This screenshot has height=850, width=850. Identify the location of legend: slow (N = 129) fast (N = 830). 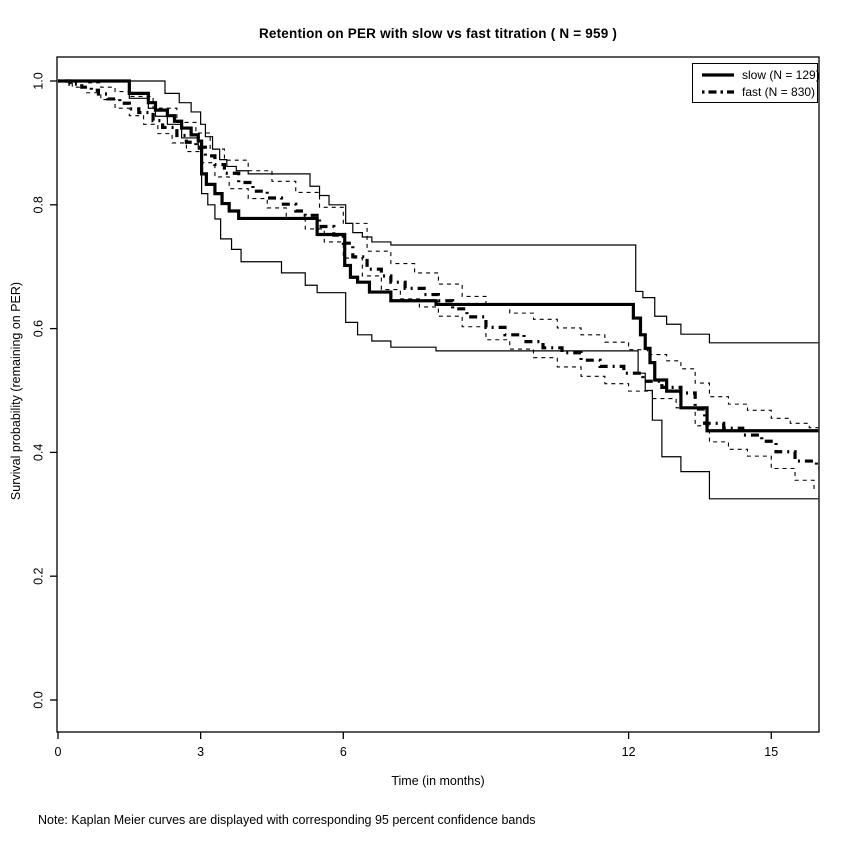
(756, 83).